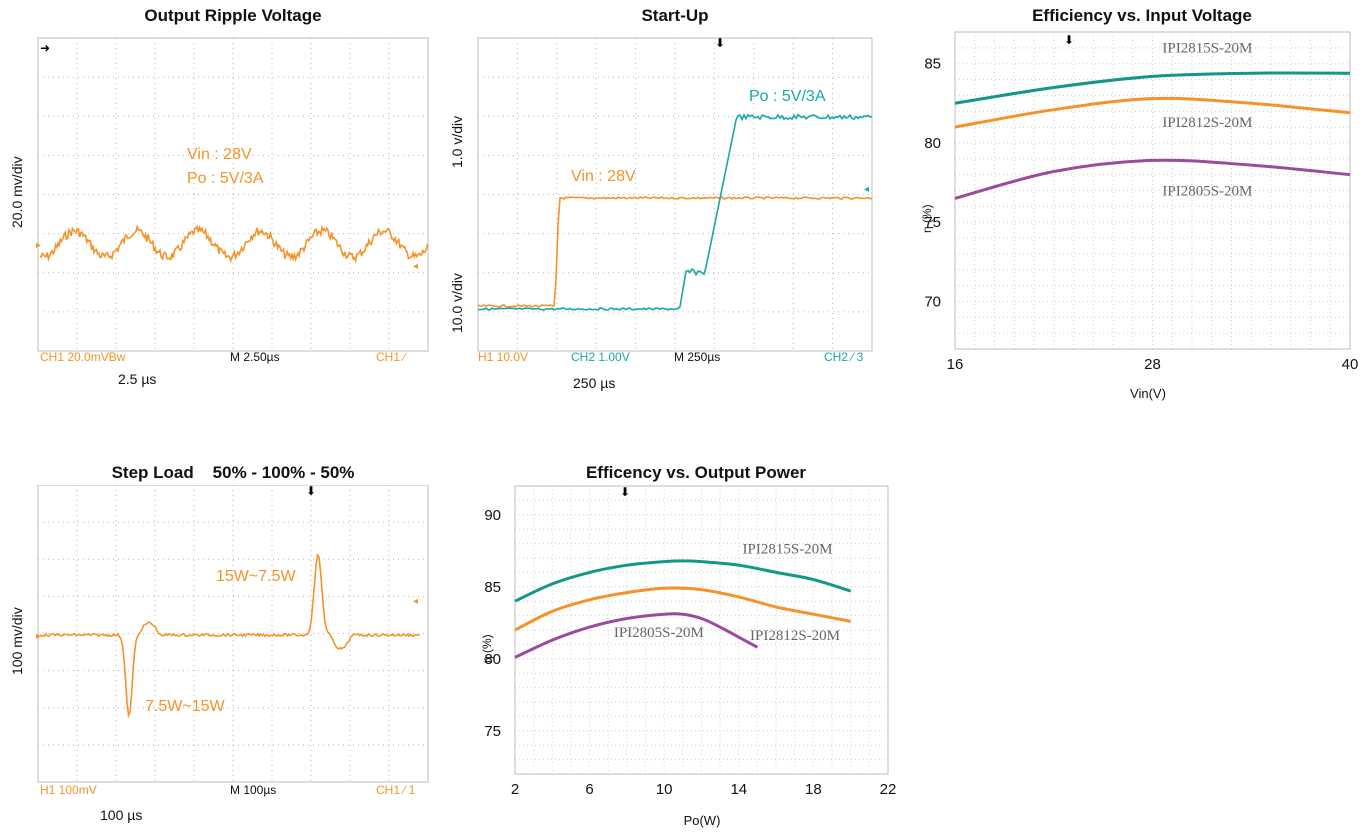 The image size is (1363, 833). What do you see at coordinates (83, 357) in the screenshot?
I see `ripple-footer-ch: CH1 20.0mVBw` at bounding box center [83, 357].